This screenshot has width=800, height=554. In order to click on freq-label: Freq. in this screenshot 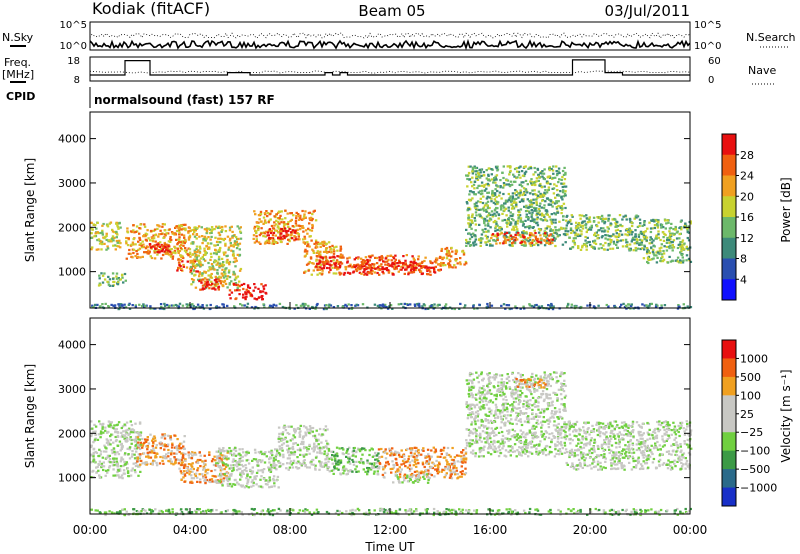, I will do `click(17, 62)`.